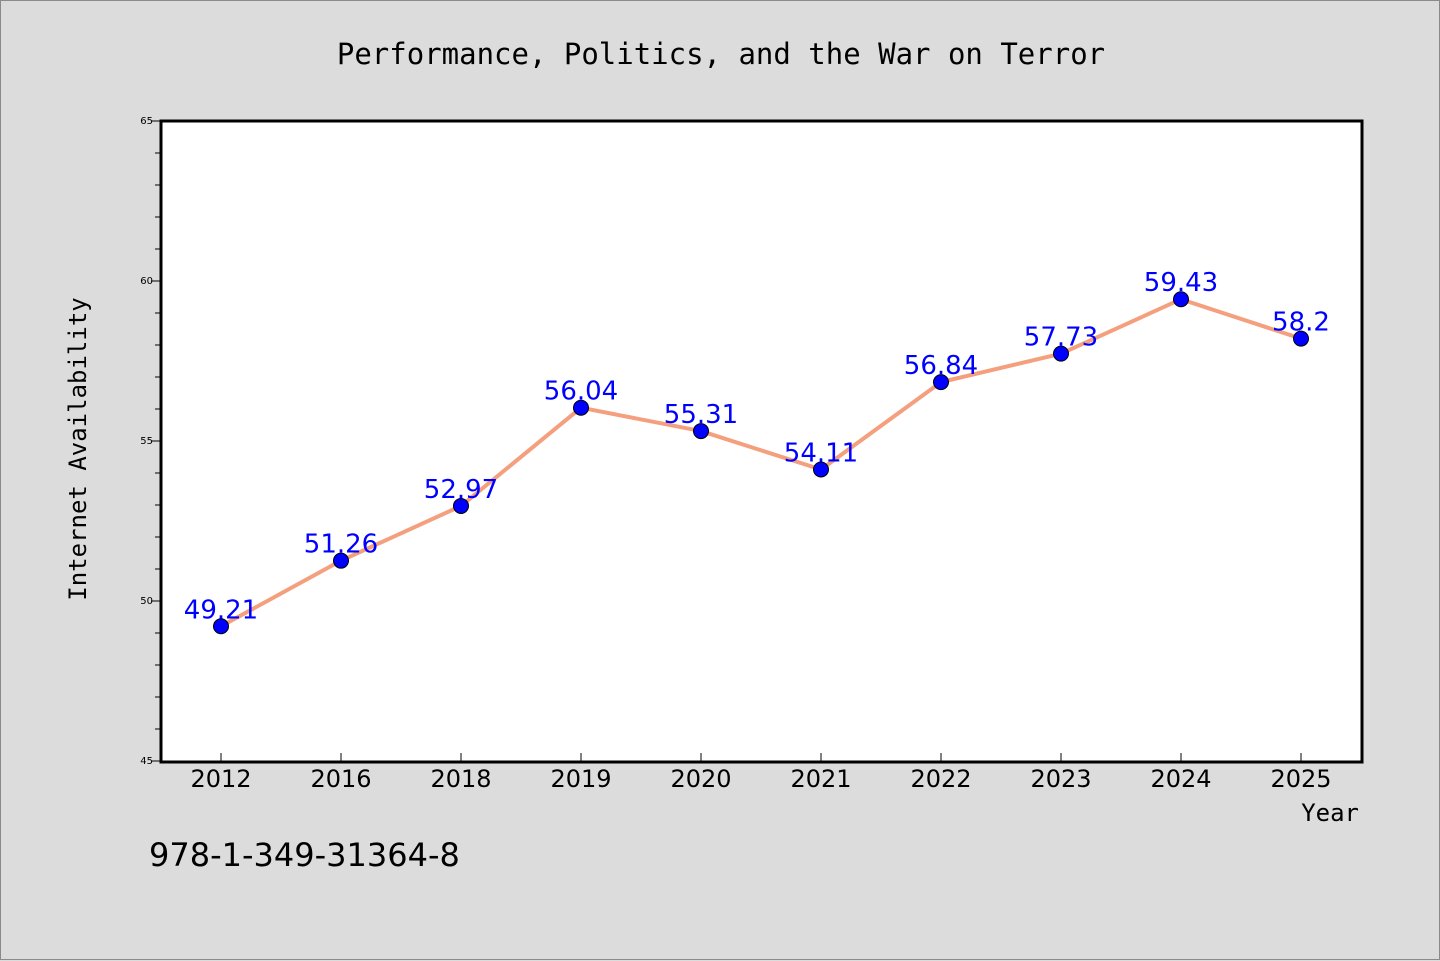 This screenshot has height=961, width=1440. I want to click on y-axis-label: Internet Availability, so click(78, 448).